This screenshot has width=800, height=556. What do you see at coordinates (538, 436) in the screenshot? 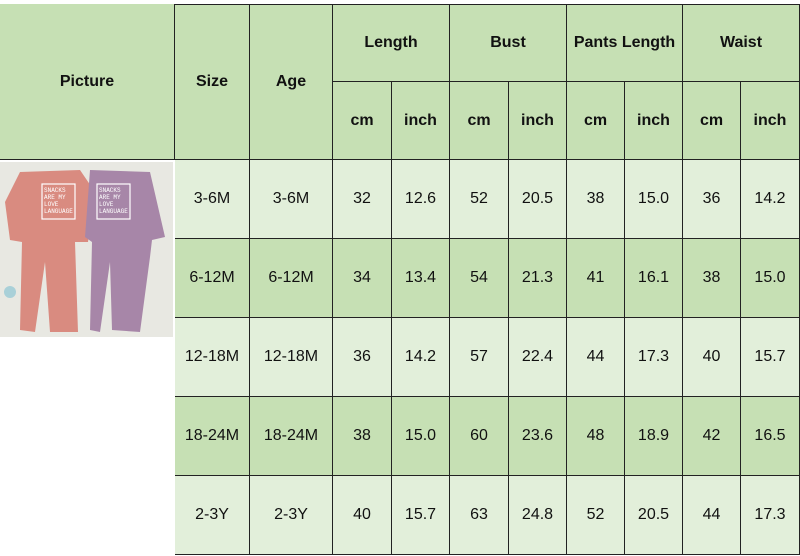
I see `value-cell: 23.6` at bounding box center [538, 436].